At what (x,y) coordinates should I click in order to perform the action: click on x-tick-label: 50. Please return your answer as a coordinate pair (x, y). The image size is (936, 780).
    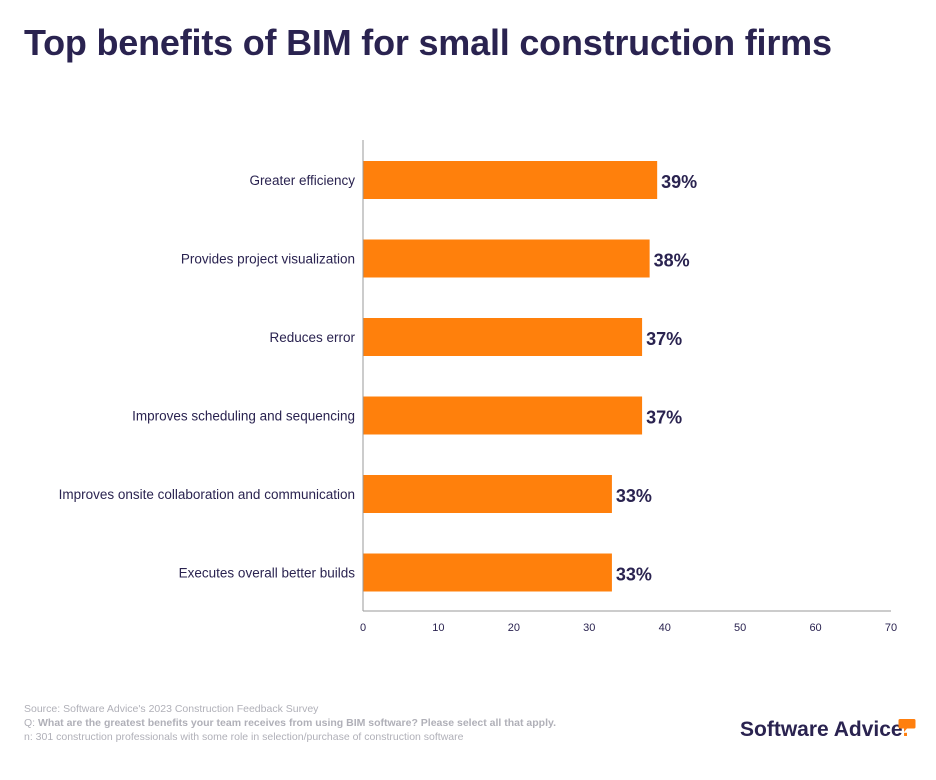
    Looking at the image, I should click on (740, 628).